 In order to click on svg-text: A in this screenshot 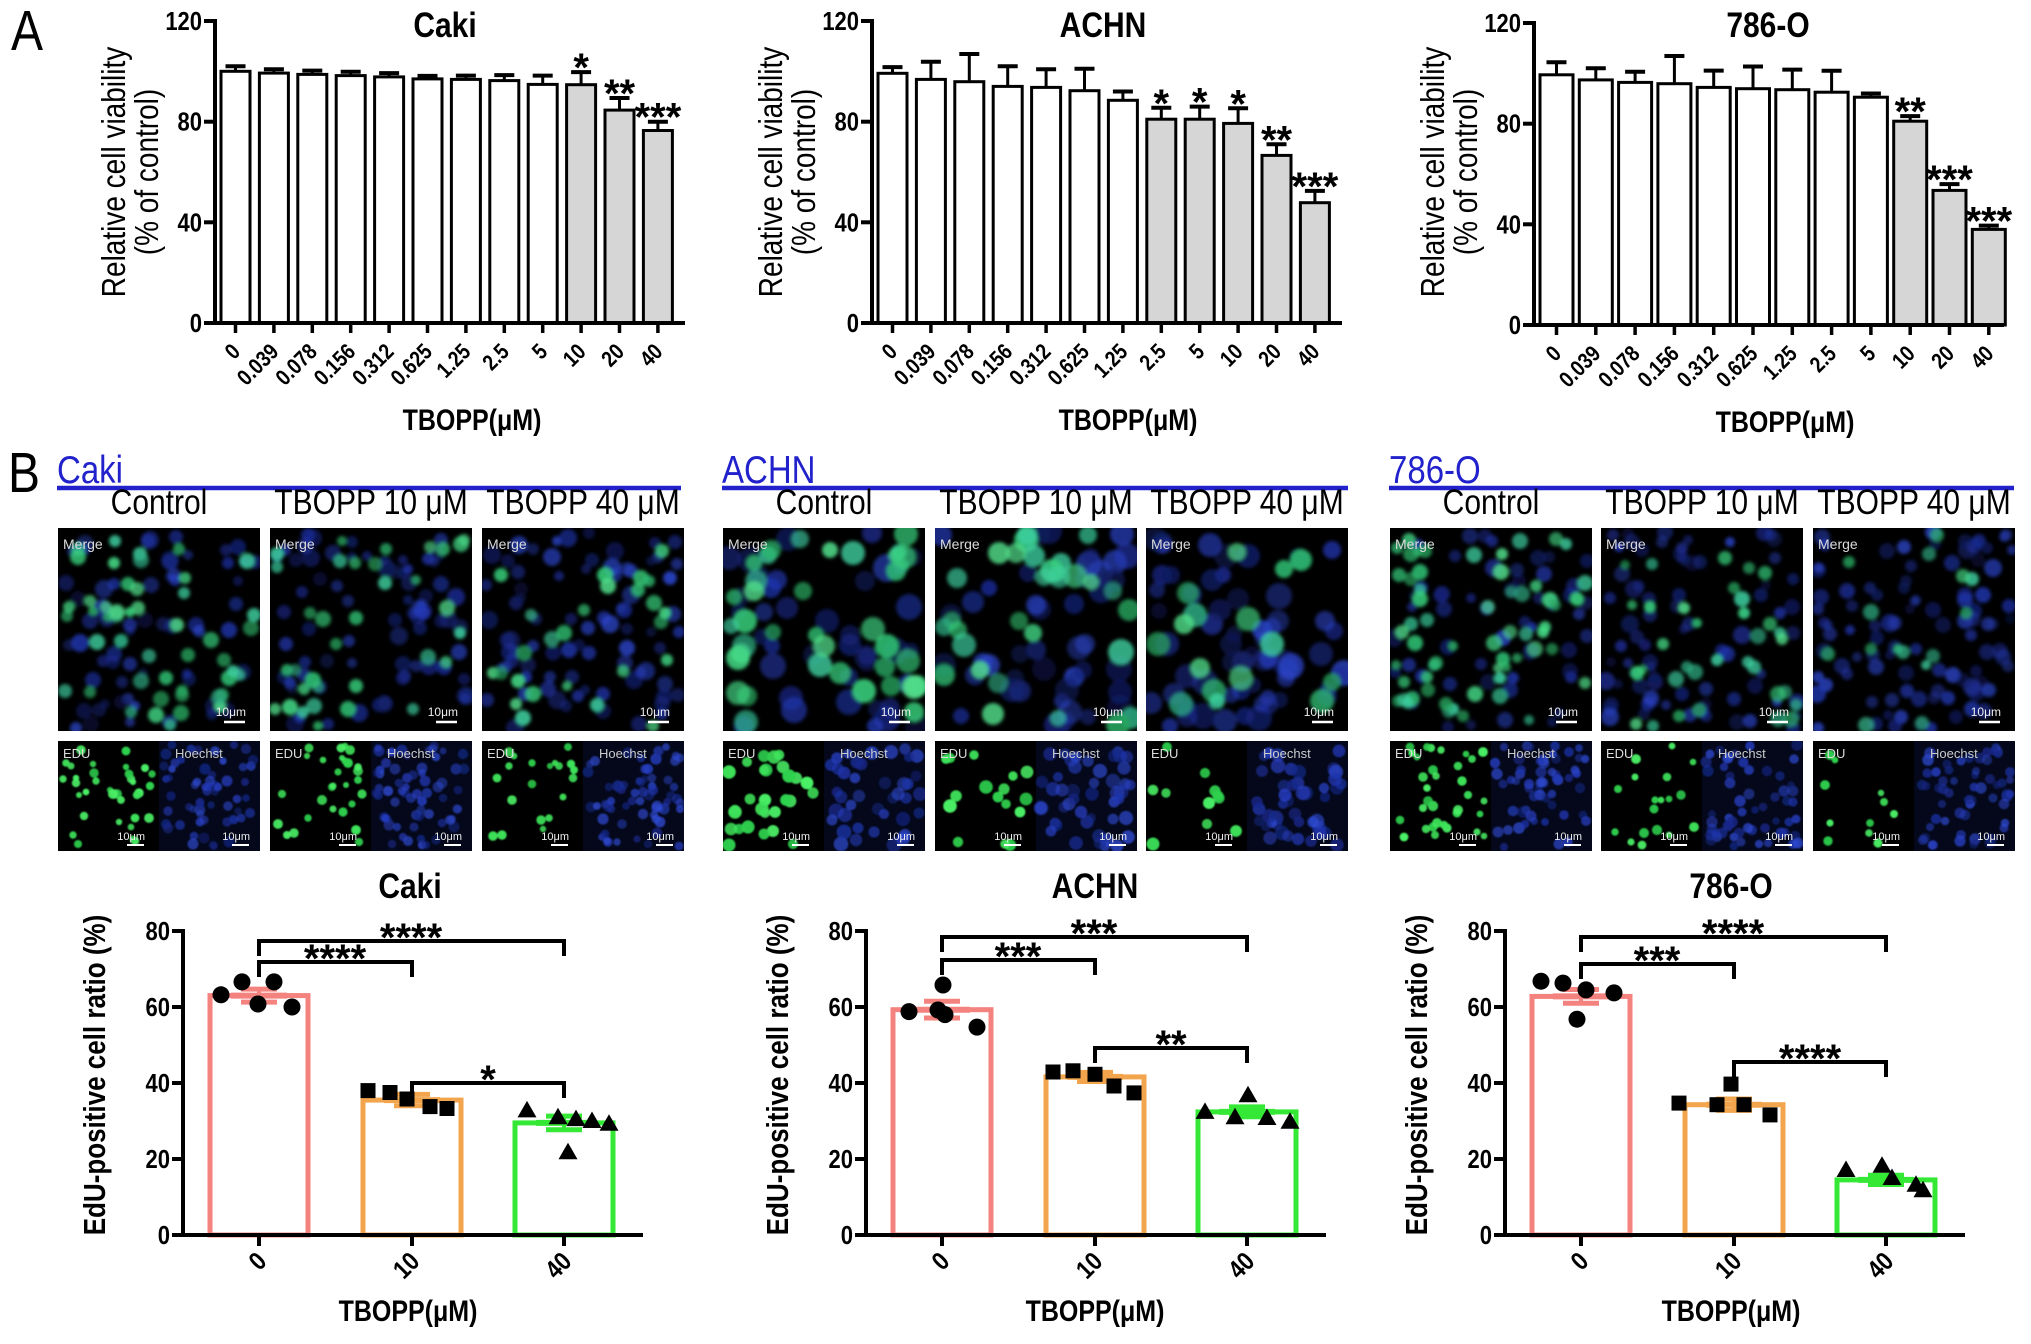, I will do `click(27, 31)`.